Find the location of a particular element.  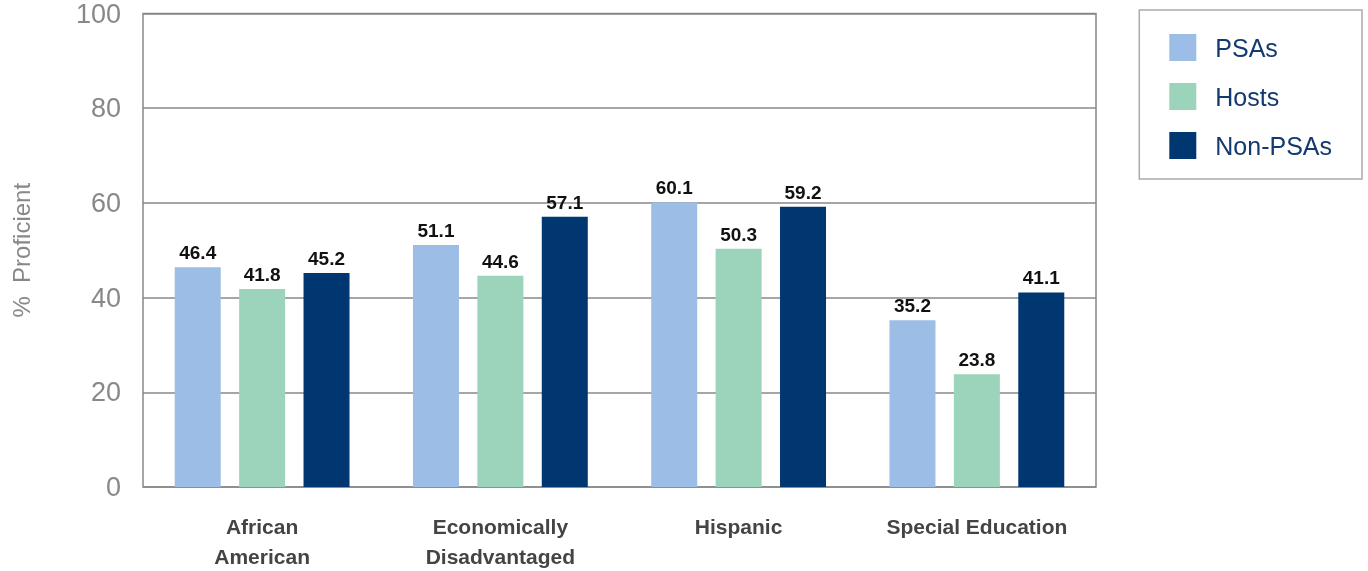

data-label: 35.2 is located at coordinates (912, 306).